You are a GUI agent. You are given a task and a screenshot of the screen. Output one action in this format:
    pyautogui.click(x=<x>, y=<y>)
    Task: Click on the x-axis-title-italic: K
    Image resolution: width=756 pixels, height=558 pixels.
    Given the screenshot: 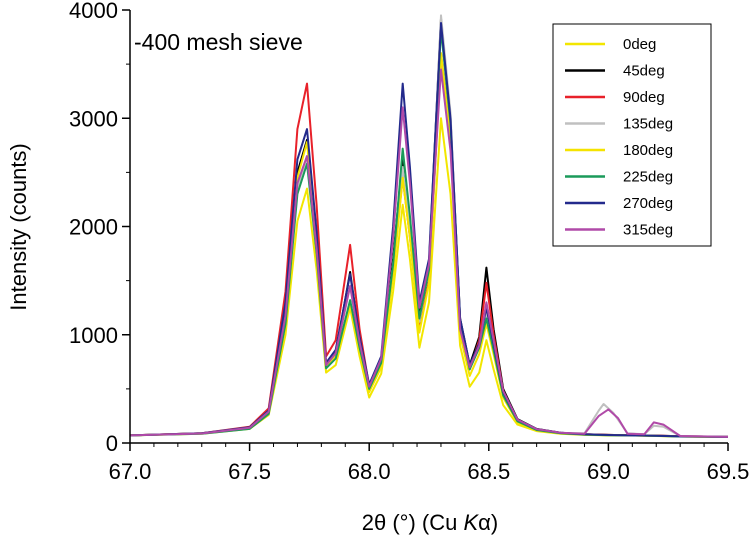 What is the action you would take?
    pyautogui.click(x=471, y=522)
    